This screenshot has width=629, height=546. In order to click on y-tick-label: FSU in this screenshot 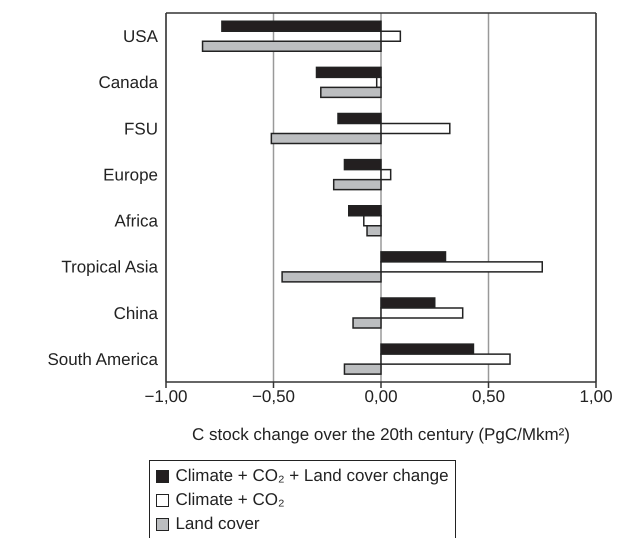, I will do `click(141, 128)`.